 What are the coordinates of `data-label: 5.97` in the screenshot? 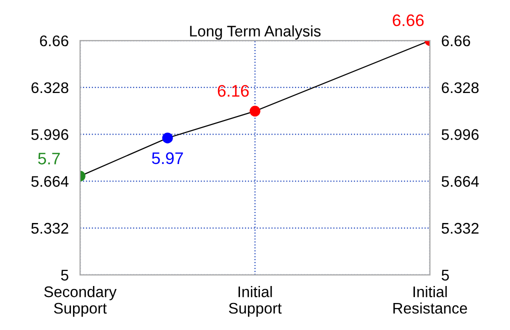 It's located at (167, 158).